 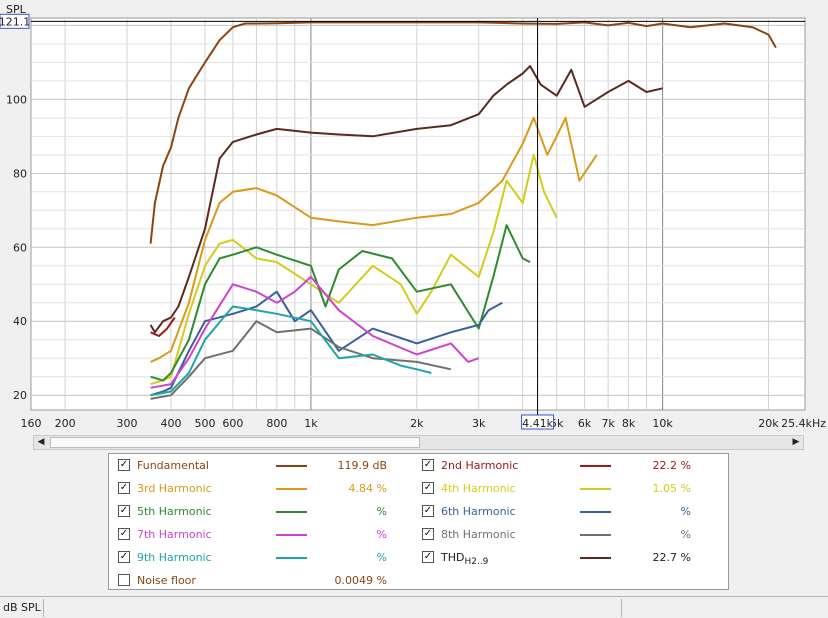 What do you see at coordinates (124, 580) in the screenshot?
I see `legend-checkbox` at bounding box center [124, 580].